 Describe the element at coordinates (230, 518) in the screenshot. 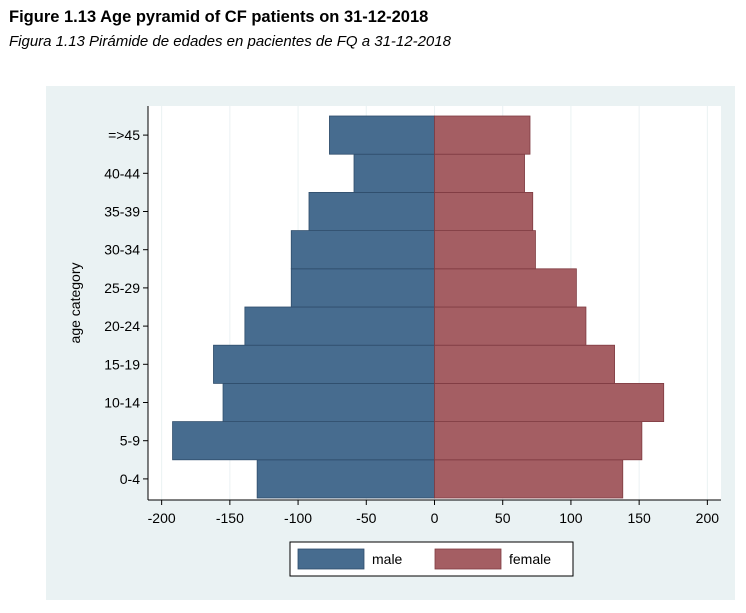

I see `x-tick-label: -150` at that location.